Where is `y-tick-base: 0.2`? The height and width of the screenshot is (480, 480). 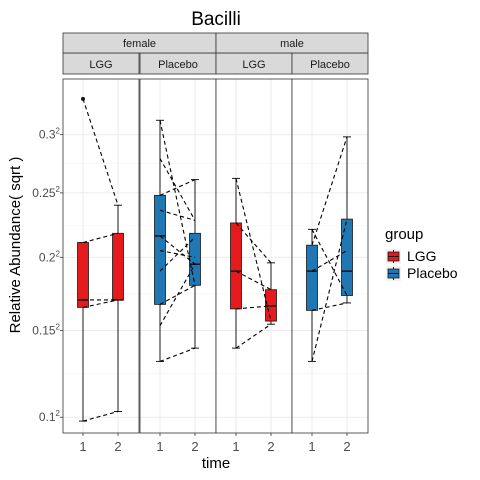
y-tick-base: 0.2 is located at coordinates (47, 257).